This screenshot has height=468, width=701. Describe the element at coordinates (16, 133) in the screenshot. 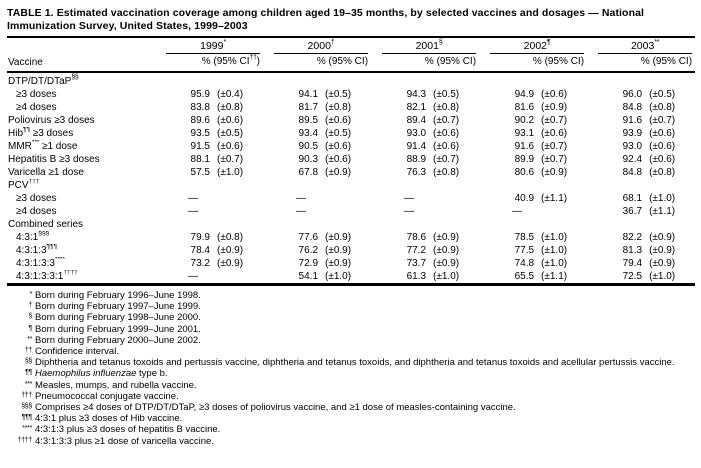

I see `vaccine-name: Hib` at that location.